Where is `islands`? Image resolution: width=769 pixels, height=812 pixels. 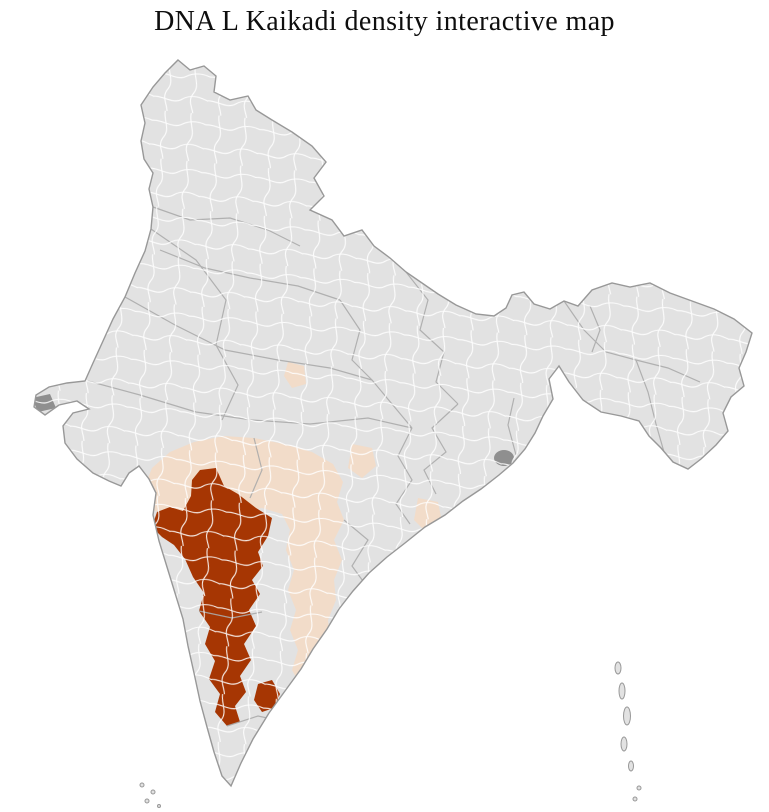 islands is located at coordinates (390, 734).